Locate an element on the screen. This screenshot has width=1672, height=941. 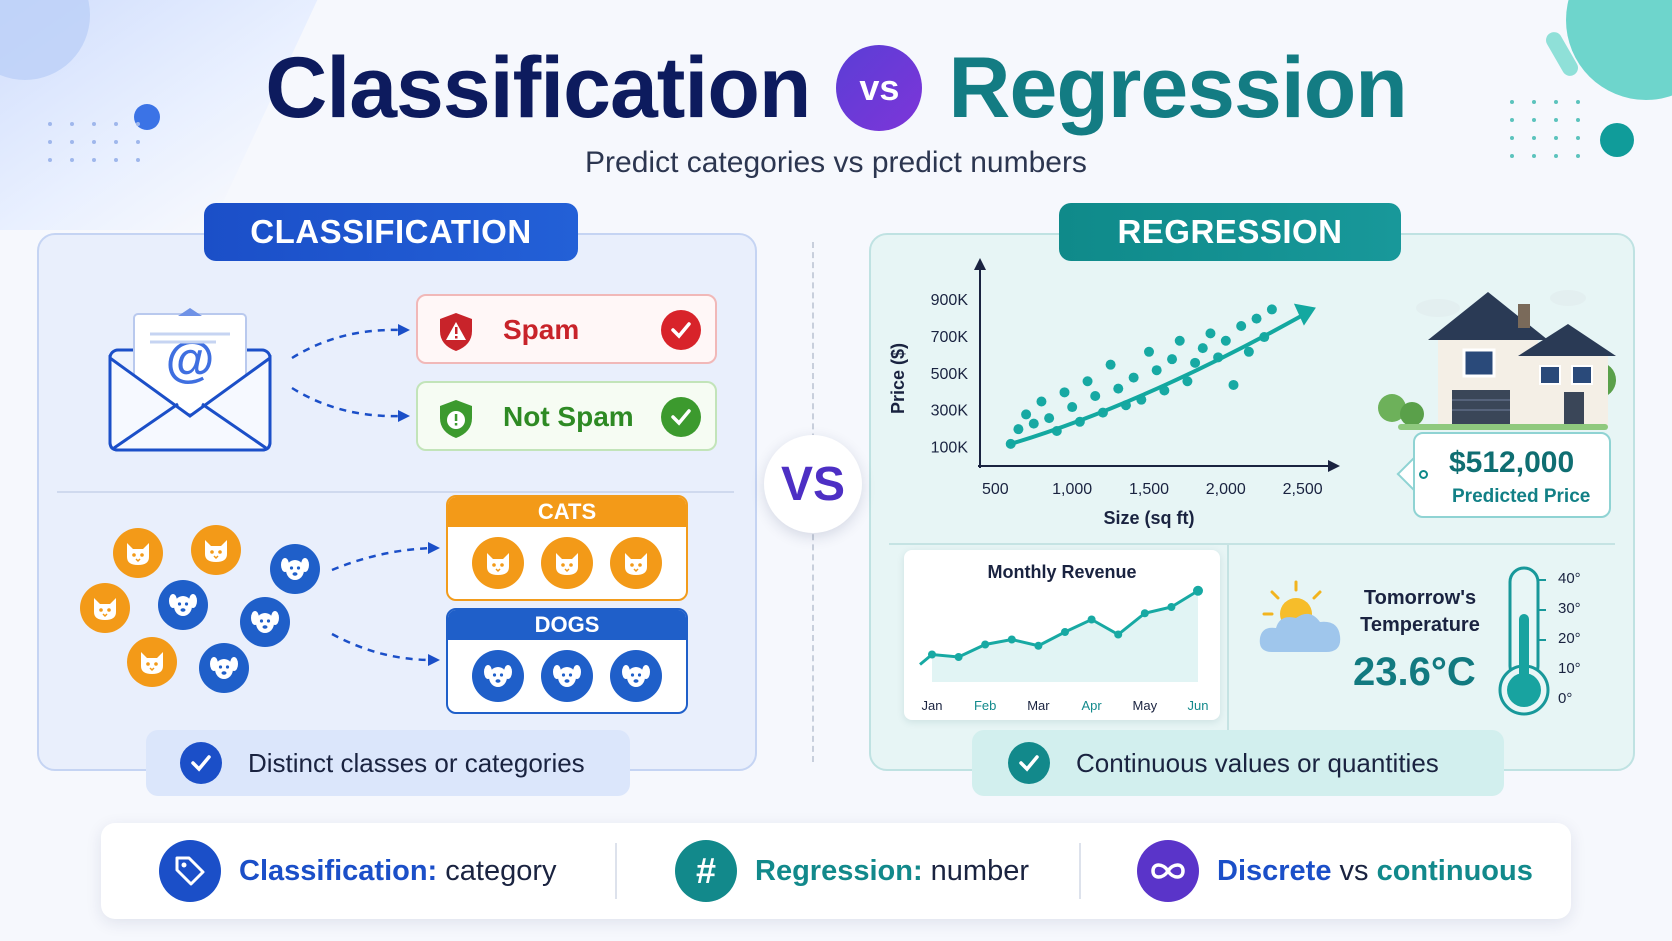
warning-shield-icon is located at coordinates (456, 332).